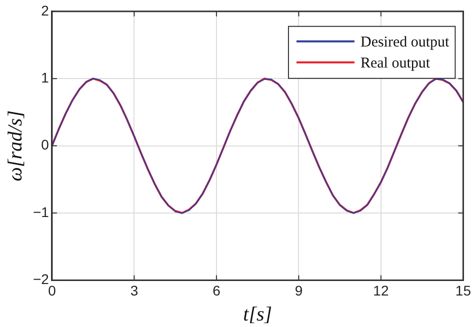  I want to click on y-tick-label: 0, so click(45, 144).